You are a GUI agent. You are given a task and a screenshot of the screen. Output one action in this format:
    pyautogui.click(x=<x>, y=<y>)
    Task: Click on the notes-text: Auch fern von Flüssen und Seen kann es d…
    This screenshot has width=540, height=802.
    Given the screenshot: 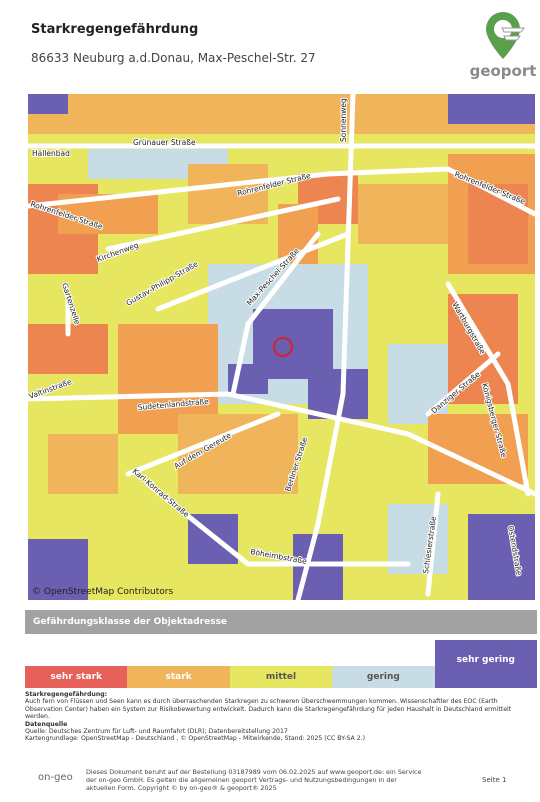 What is the action you would take?
    pyautogui.click(x=268, y=709)
    